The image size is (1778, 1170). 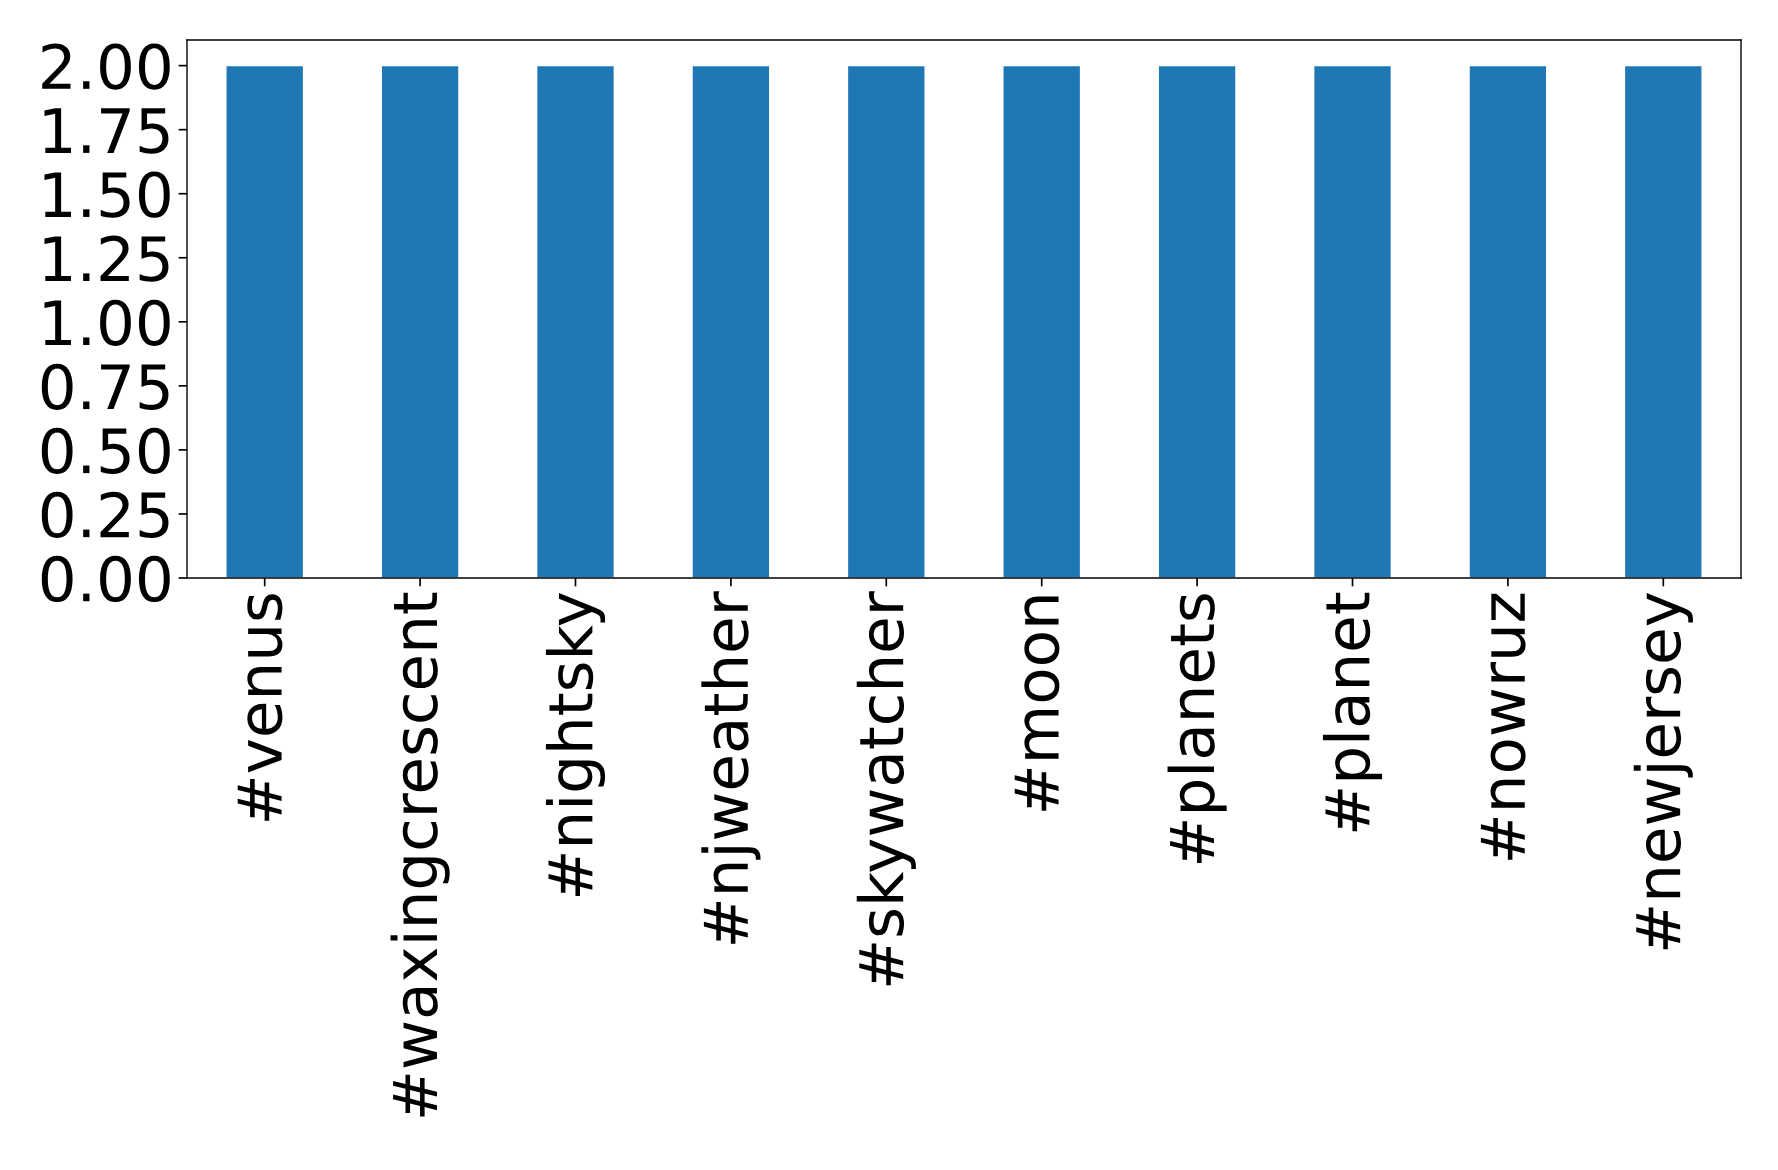 What do you see at coordinates (107, 194) in the screenshot?
I see `y-tick-label: 1.50` at bounding box center [107, 194].